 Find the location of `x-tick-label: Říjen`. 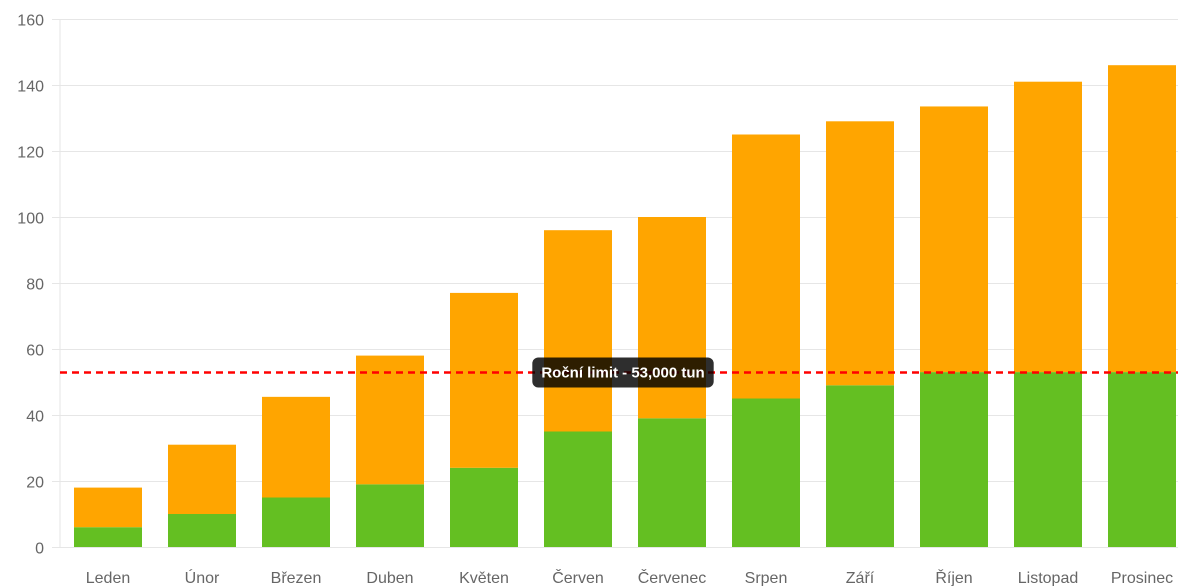

x-tick-label: Říjen is located at coordinates (953, 577).